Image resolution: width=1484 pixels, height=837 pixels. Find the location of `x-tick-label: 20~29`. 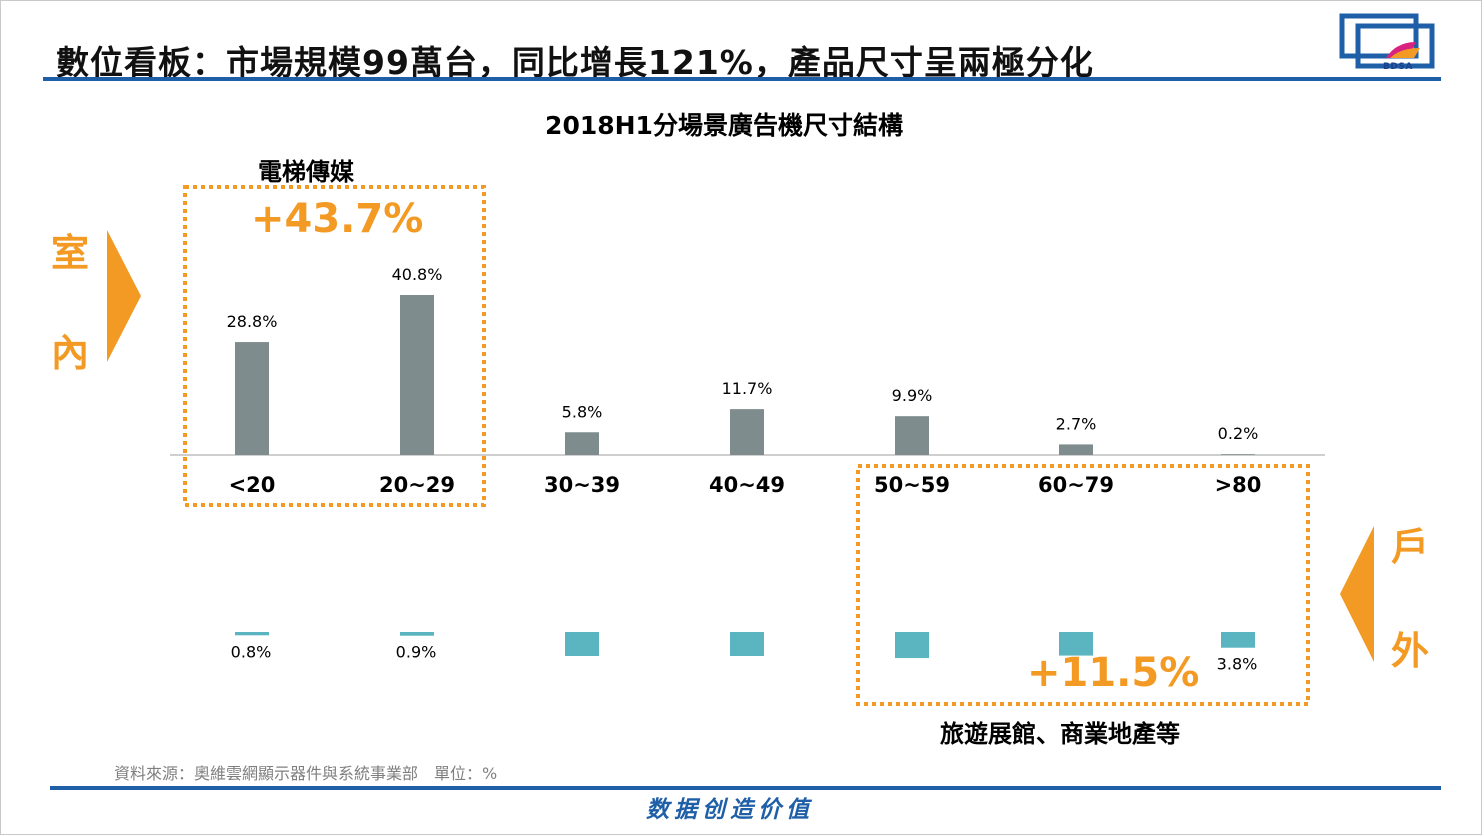

x-tick-label: 20~29 is located at coordinates (417, 485).